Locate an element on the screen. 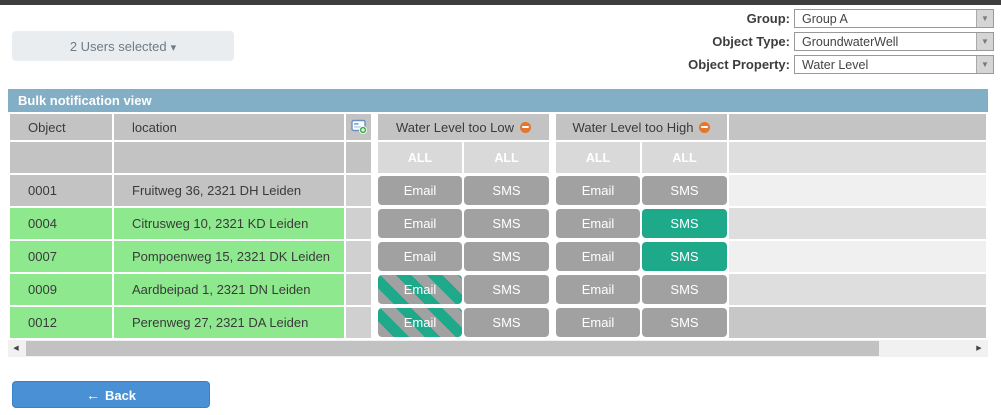 The width and height of the screenshot is (1001, 415). object-property-select: Water Level ▼ is located at coordinates (894, 64).